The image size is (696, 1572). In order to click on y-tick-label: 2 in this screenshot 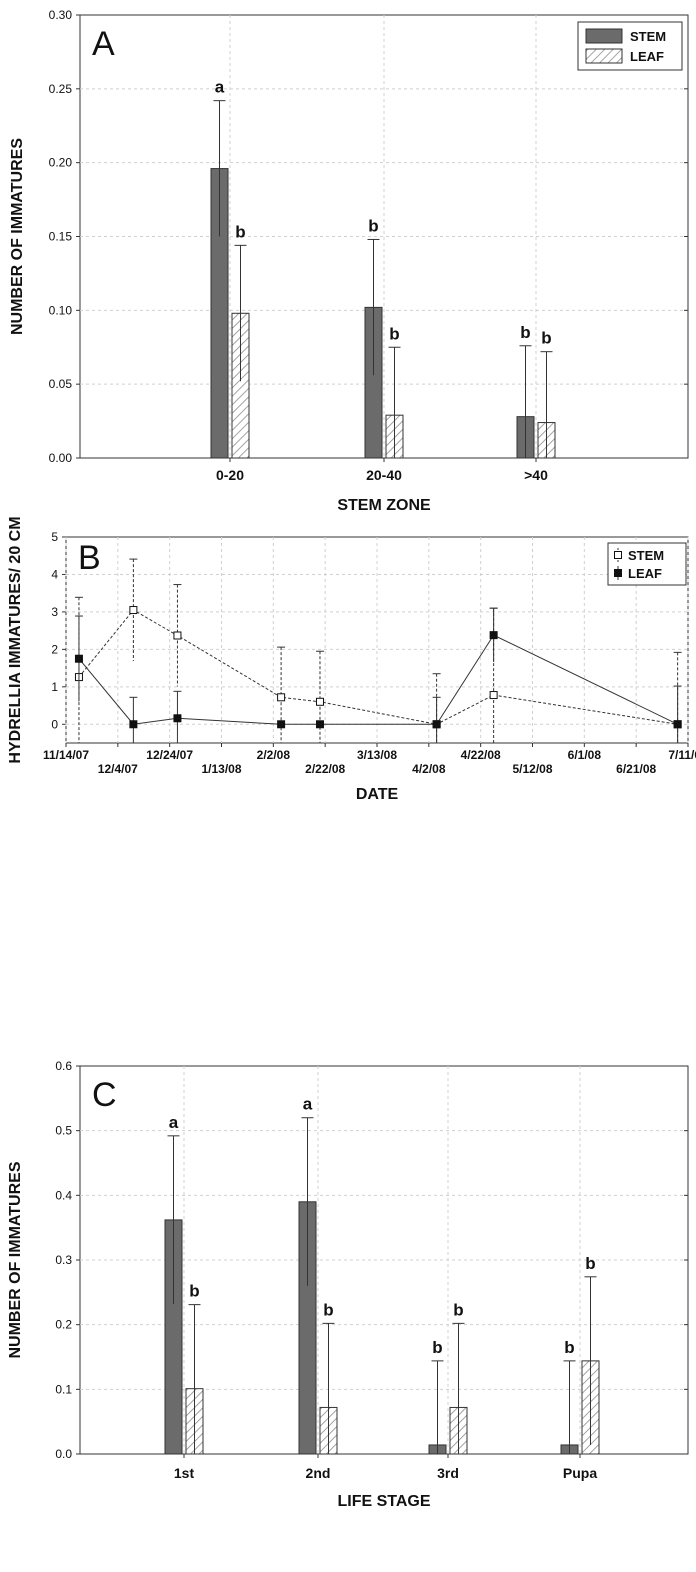, I will do `click(54, 649)`.